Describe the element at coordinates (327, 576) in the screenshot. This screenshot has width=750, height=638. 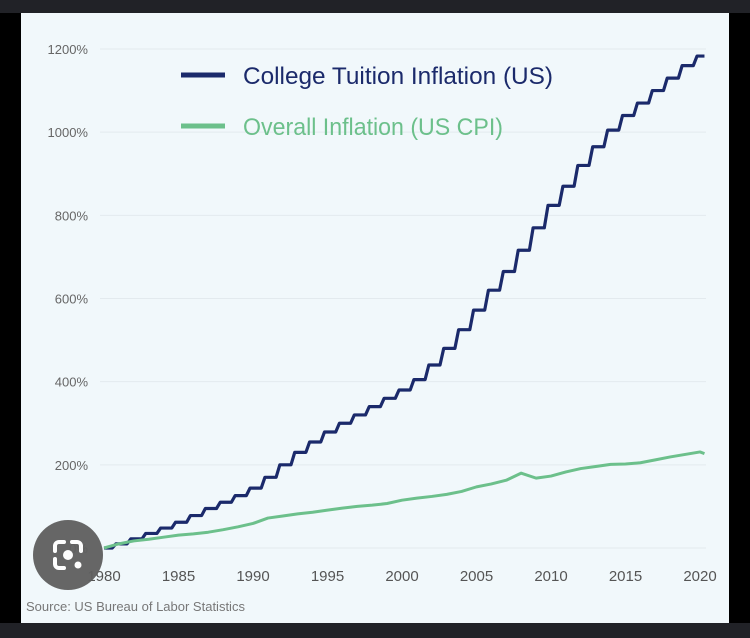
I see `x-tick-label: 1995` at that location.